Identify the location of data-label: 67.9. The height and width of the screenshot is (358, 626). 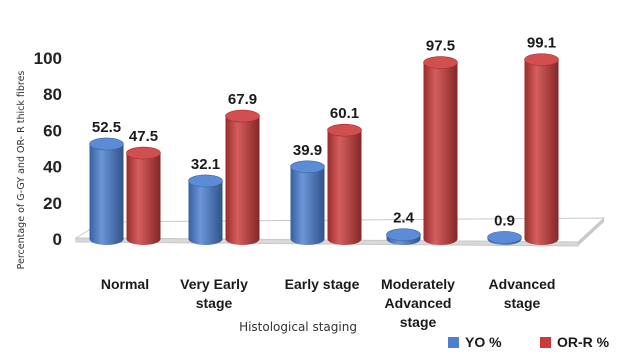
(242, 99).